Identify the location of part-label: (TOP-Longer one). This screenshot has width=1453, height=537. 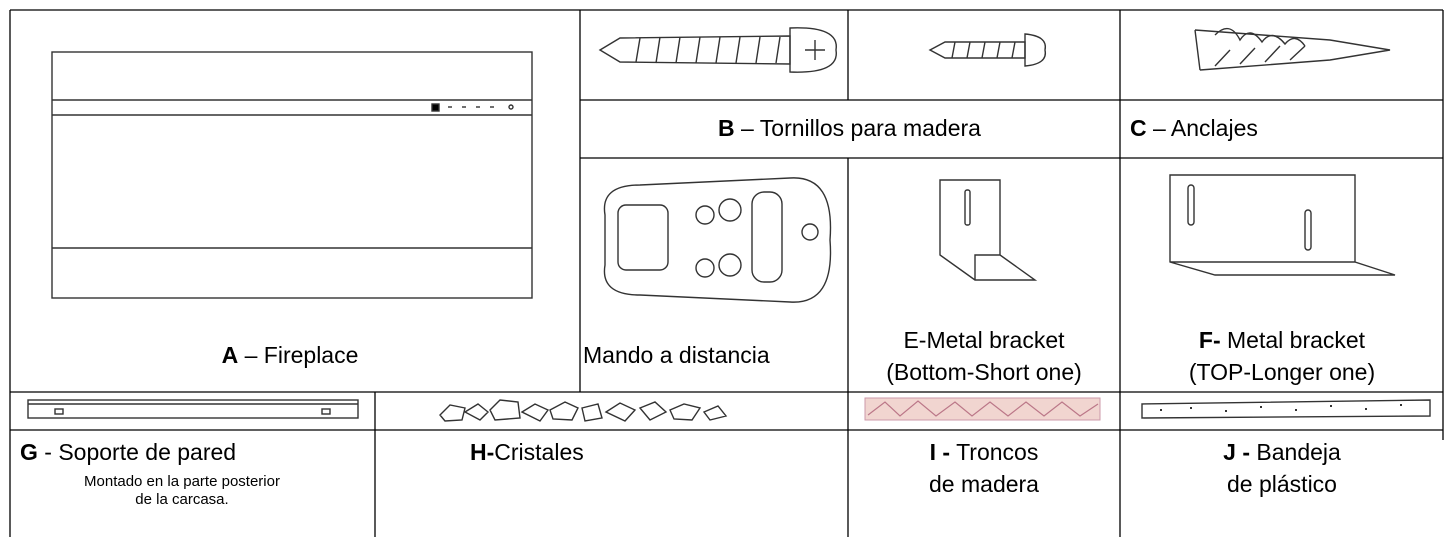
(1282, 372).